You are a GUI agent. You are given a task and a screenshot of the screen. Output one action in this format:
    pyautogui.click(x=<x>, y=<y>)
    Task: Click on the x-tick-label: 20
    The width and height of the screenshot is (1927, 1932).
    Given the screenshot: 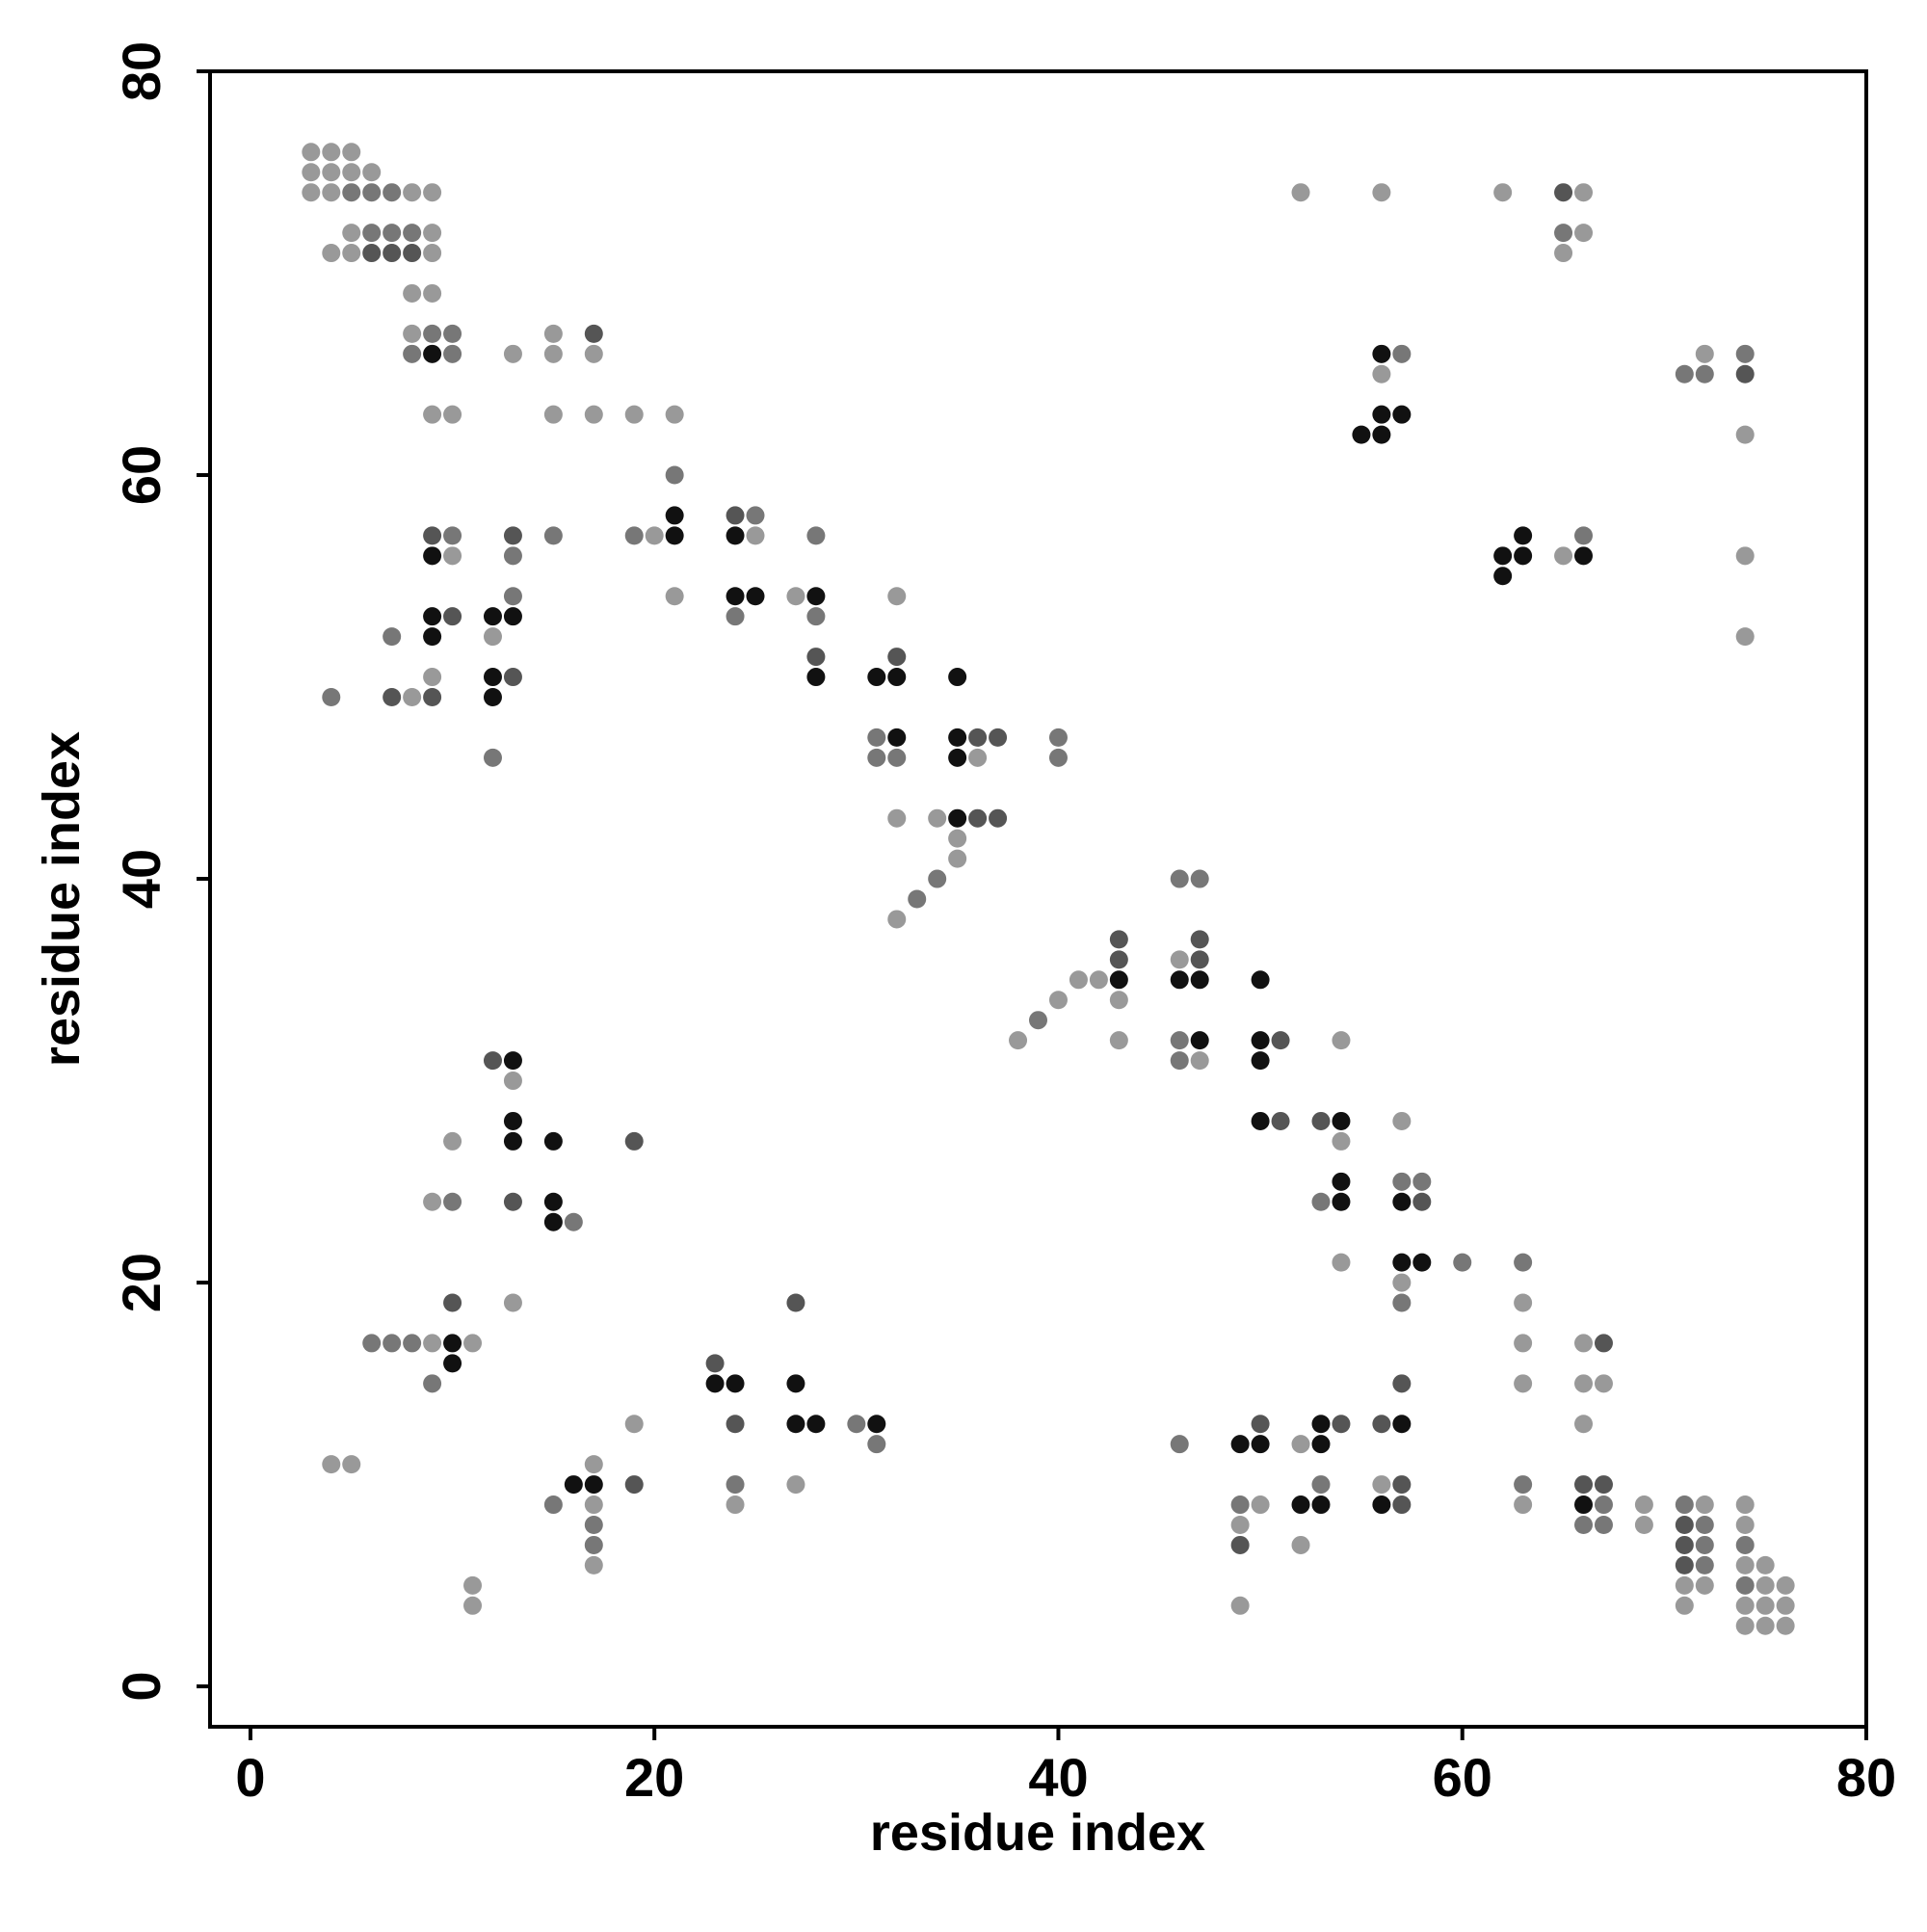 What is the action you would take?
    pyautogui.click(x=654, y=1777)
    